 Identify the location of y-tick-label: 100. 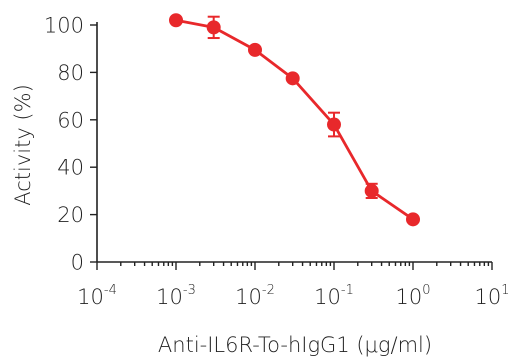
(64, 26).